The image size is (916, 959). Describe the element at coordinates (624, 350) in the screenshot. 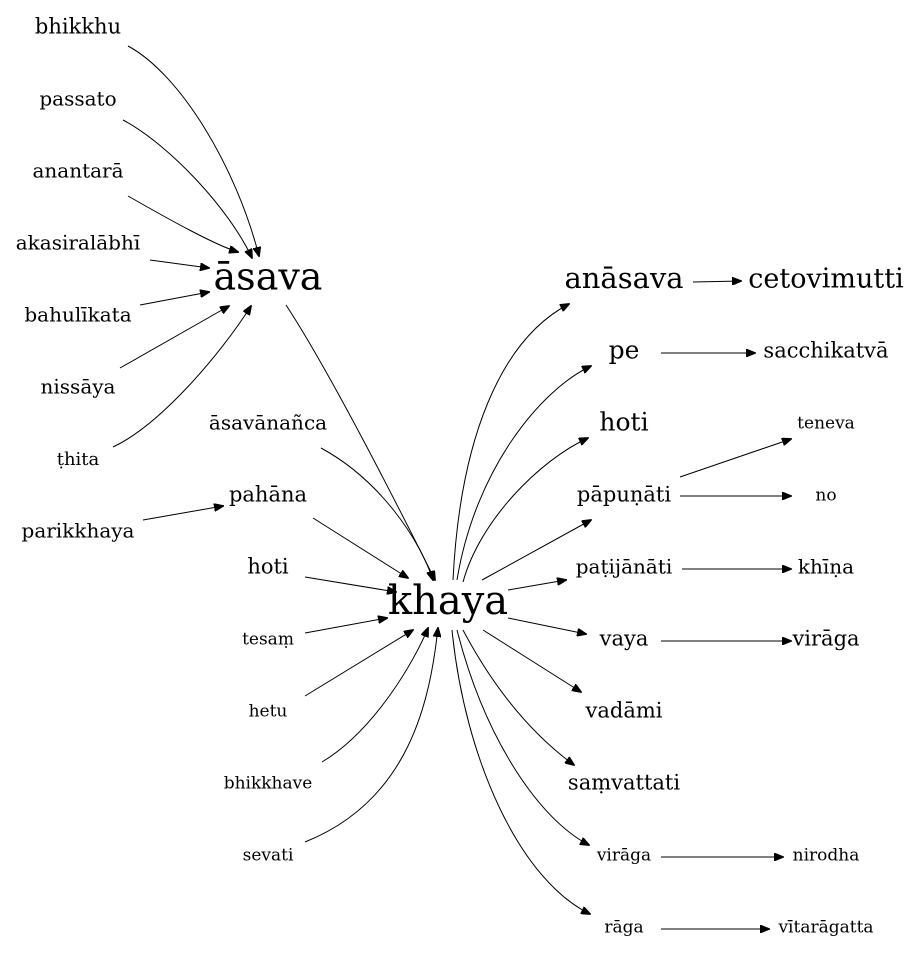

I see `node-pe: pe` at that location.